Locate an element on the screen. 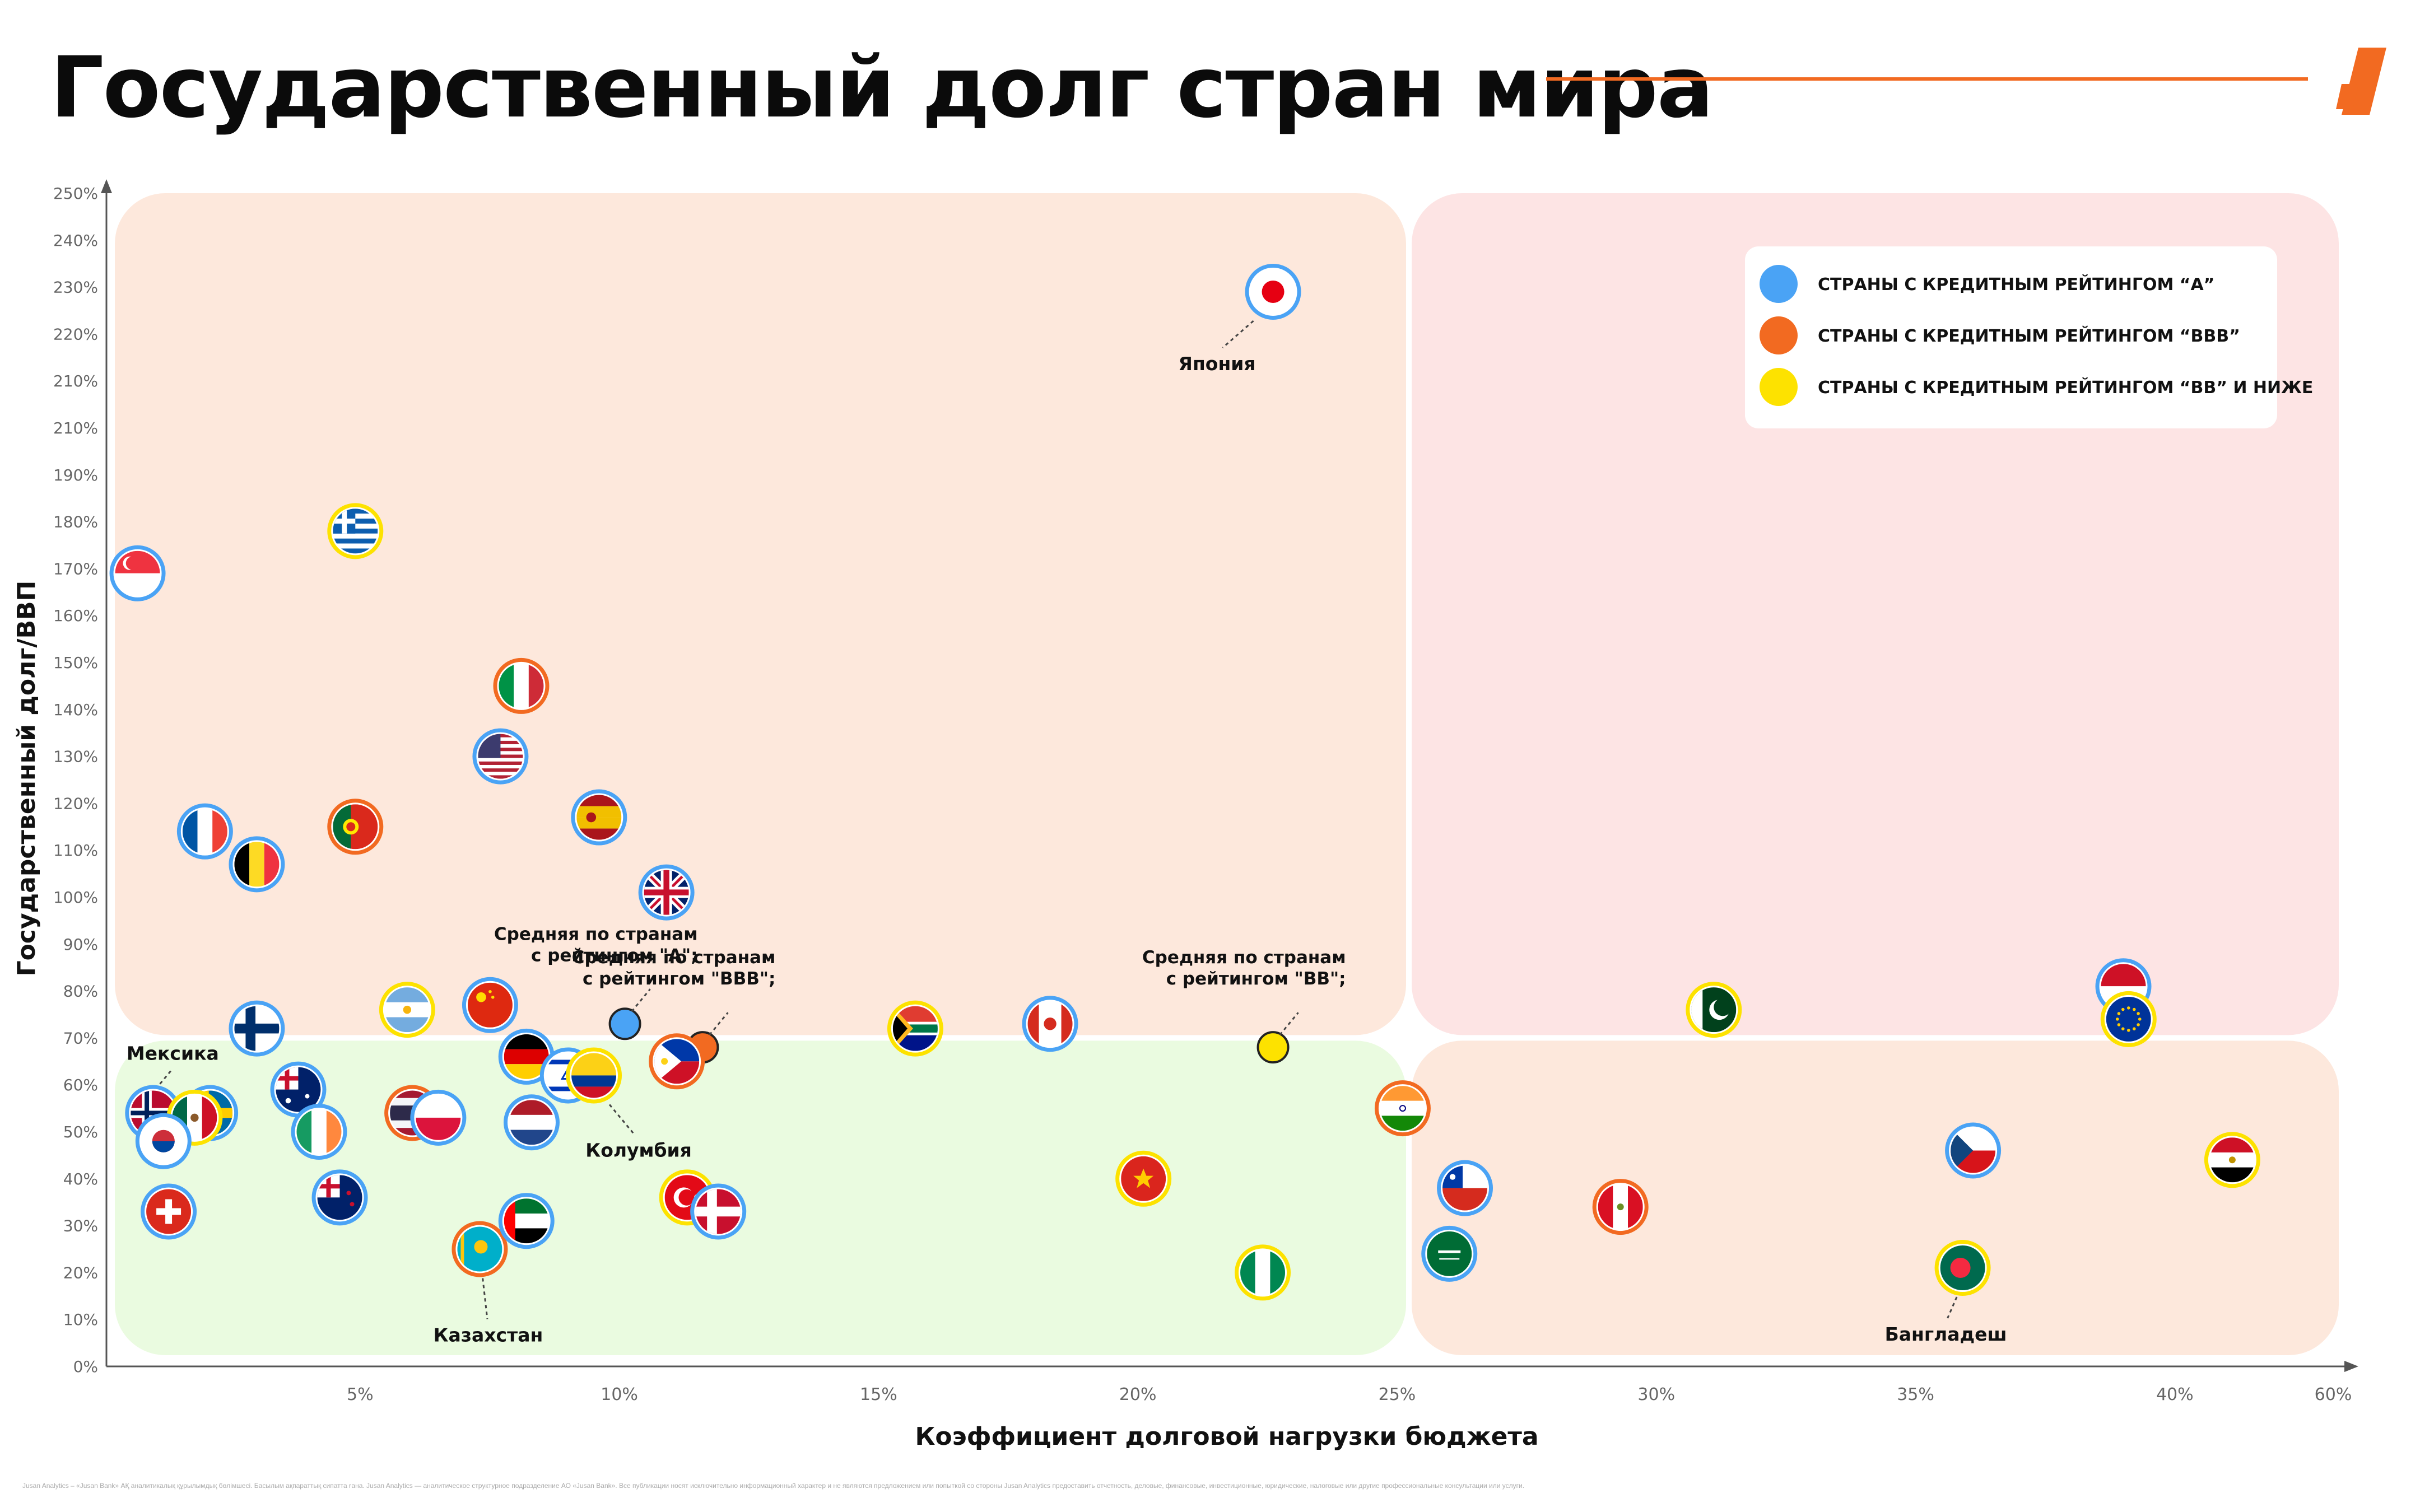 Image resolution: width=2420 pixels, height=1512 pixels. x-tick-label: 5% is located at coordinates (361, 1395).